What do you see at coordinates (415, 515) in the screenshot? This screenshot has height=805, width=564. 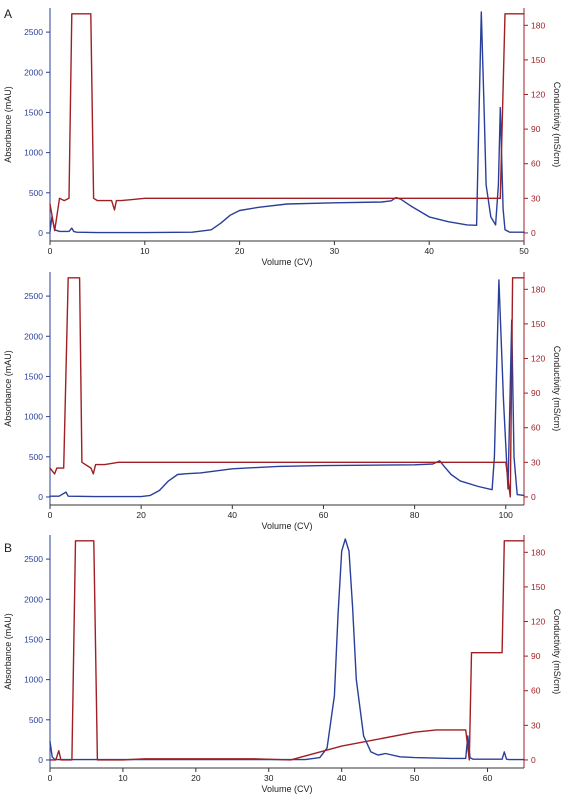 I see `x-tick-label: 80` at bounding box center [415, 515].